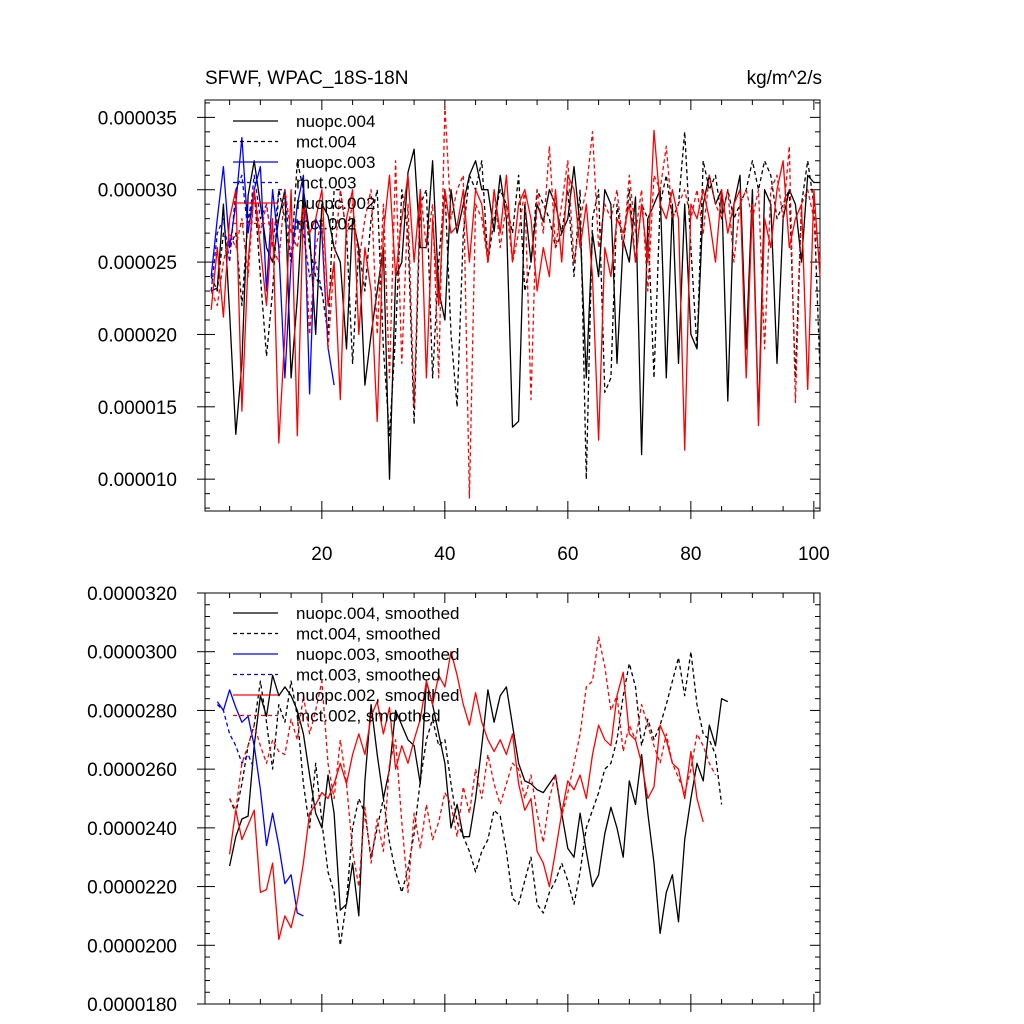 This screenshot has width=1024, height=1024. What do you see at coordinates (473, 765) in the screenshot?
I see `series-line-mct-002-smoothed` at bounding box center [473, 765].